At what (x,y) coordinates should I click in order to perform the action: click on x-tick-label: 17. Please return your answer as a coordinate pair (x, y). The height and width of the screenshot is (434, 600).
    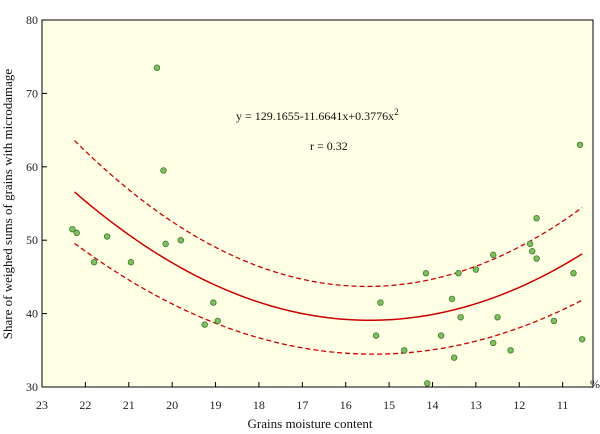
    Looking at the image, I should click on (302, 405).